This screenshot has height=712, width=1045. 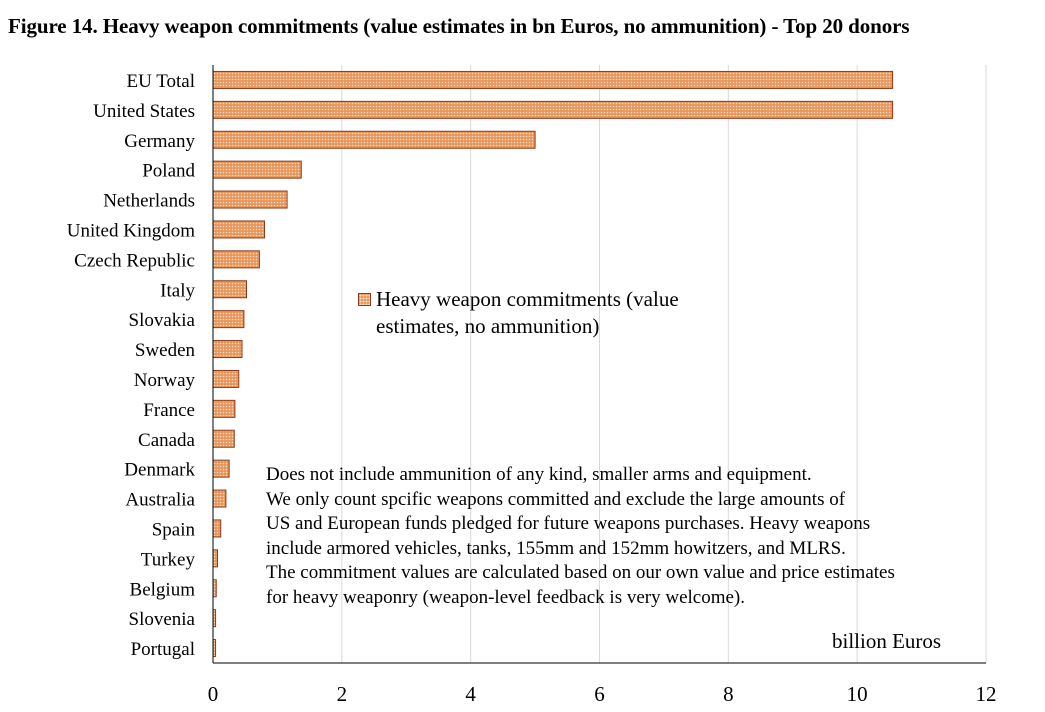 What do you see at coordinates (144, 111) in the screenshot?
I see `category-label: United States` at bounding box center [144, 111].